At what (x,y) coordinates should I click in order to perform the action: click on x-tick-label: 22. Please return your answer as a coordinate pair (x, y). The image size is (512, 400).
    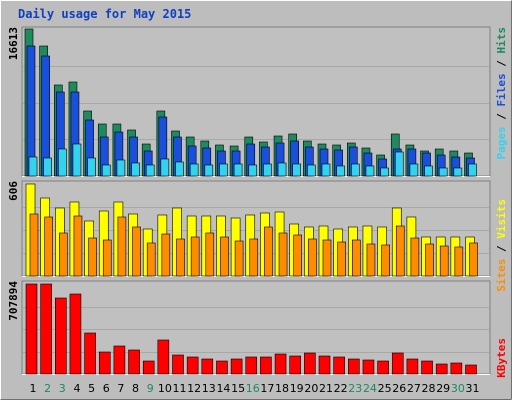
    Looking at the image, I should click on (341, 388).